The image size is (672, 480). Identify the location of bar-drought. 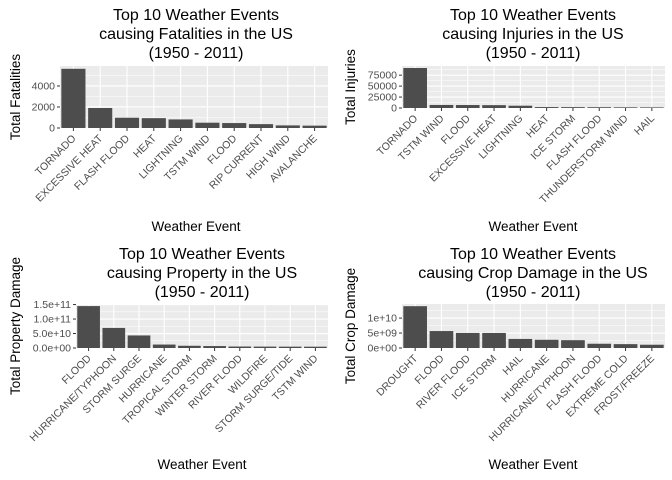
(415, 327).